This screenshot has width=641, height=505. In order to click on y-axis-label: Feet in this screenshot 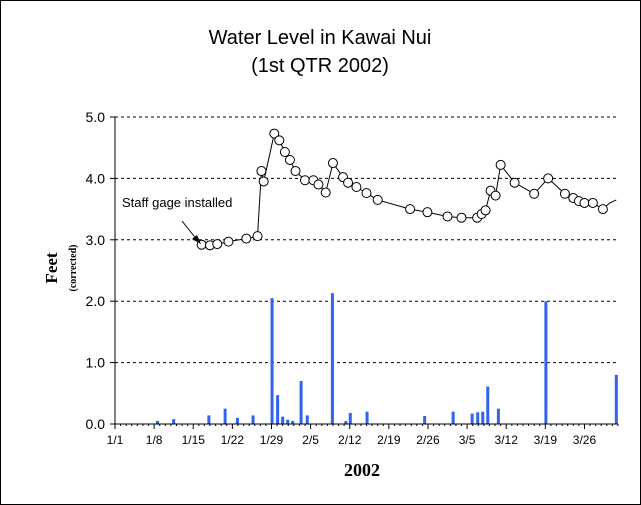, I will do `click(51, 267)`.